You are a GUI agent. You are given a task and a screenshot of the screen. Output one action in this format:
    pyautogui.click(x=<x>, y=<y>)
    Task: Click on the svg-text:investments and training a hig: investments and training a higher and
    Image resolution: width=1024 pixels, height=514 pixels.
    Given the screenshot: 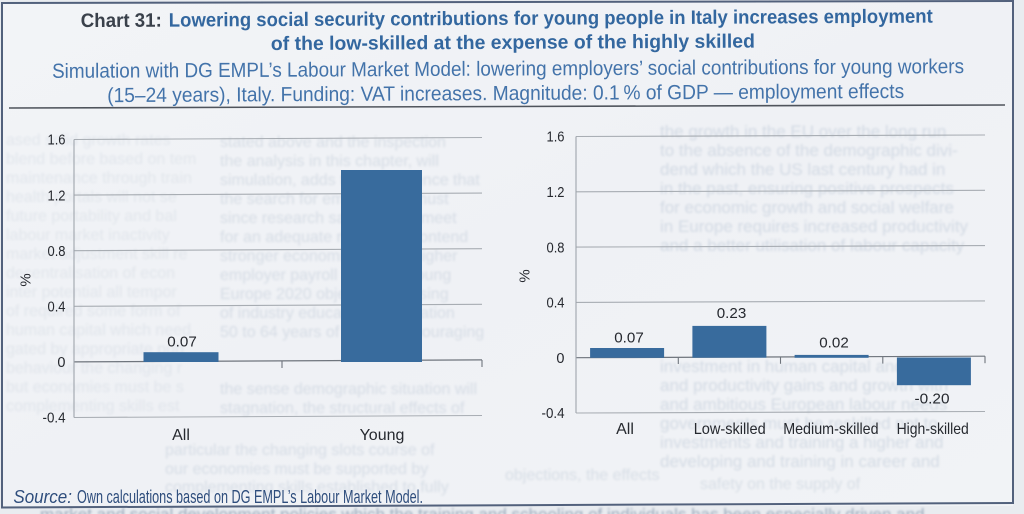 What is the action you would take?
    pyautogui.click(x=802, y=442)
    